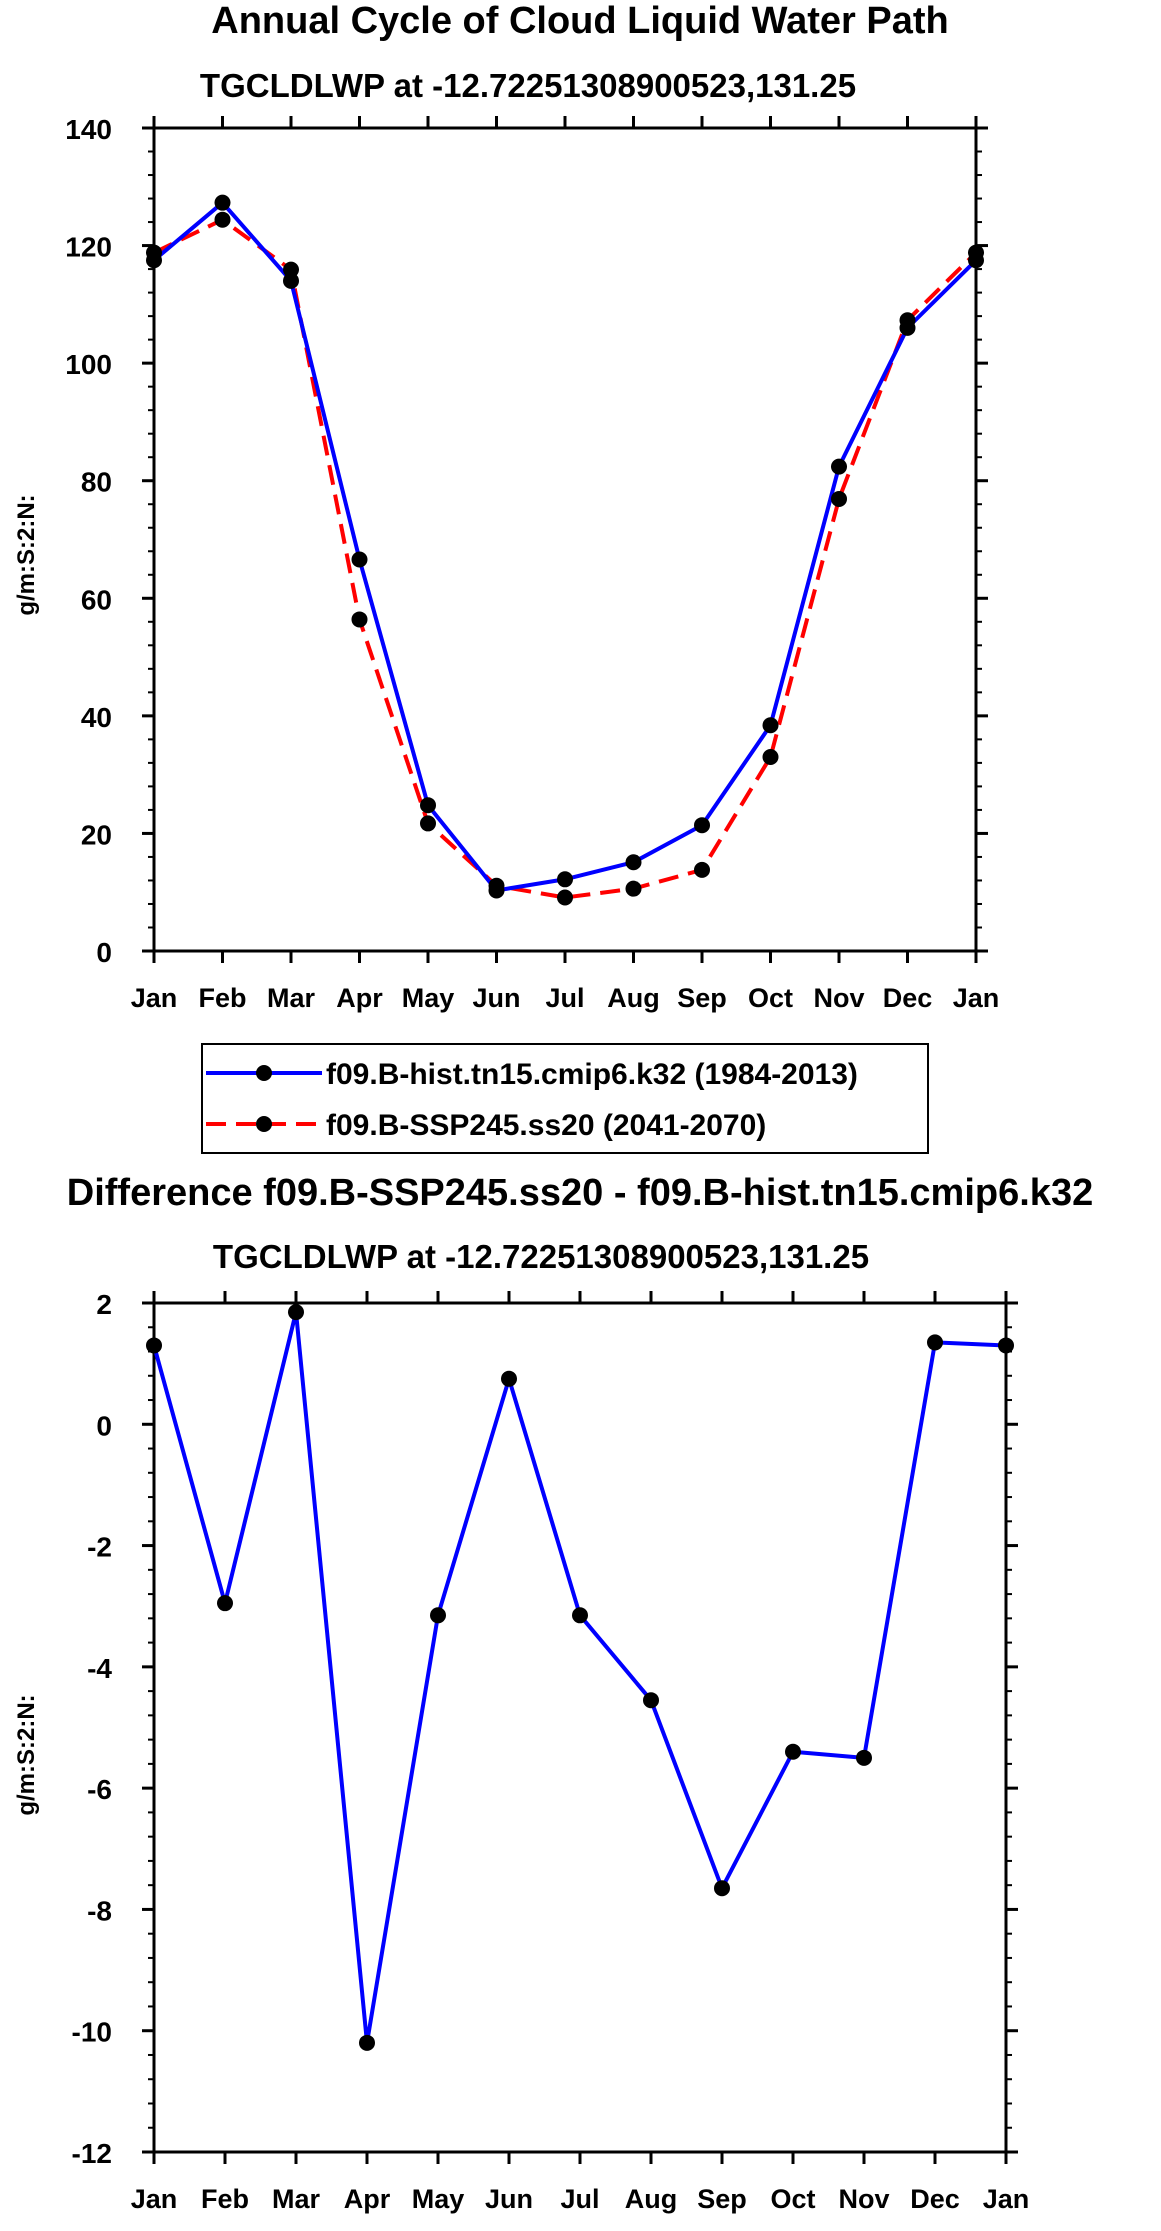 The height and width of the screenshot is (2231, 1161). What do you see at coordinates (88, 247) in the screenshot?
I see `y-tick-label: 120` at bounding box center [88, 247].